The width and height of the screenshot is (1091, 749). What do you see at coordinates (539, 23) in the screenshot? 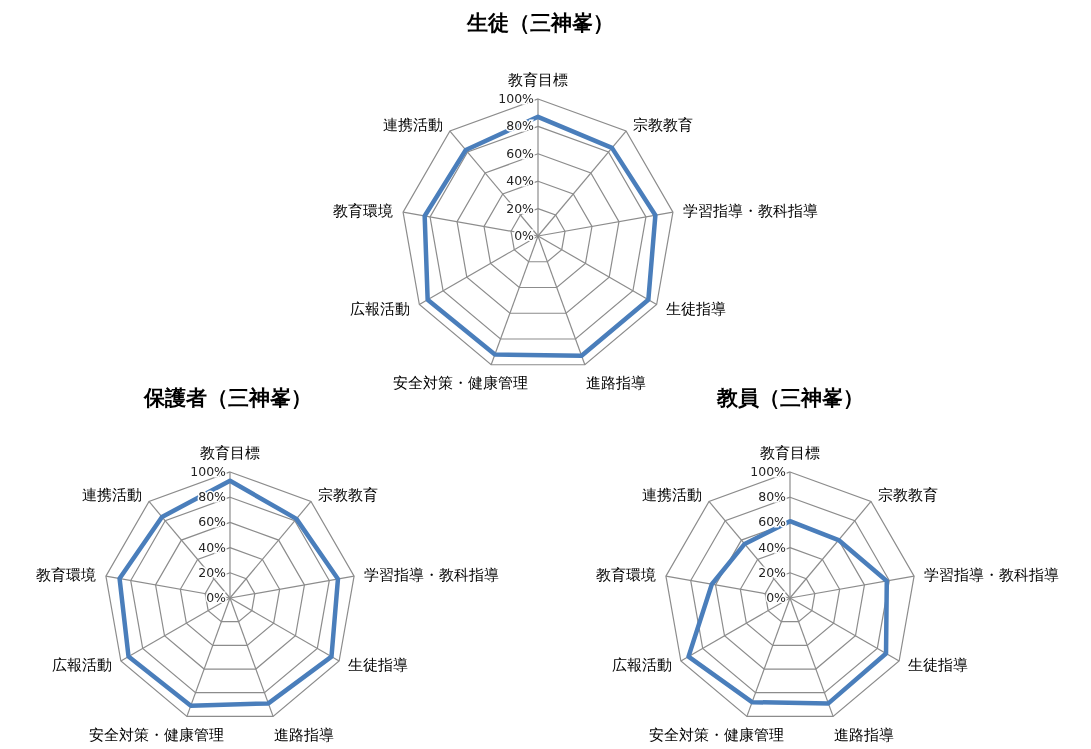
I see `chart-title: 生徒（三神峯）` at bounding box center [539, 23].